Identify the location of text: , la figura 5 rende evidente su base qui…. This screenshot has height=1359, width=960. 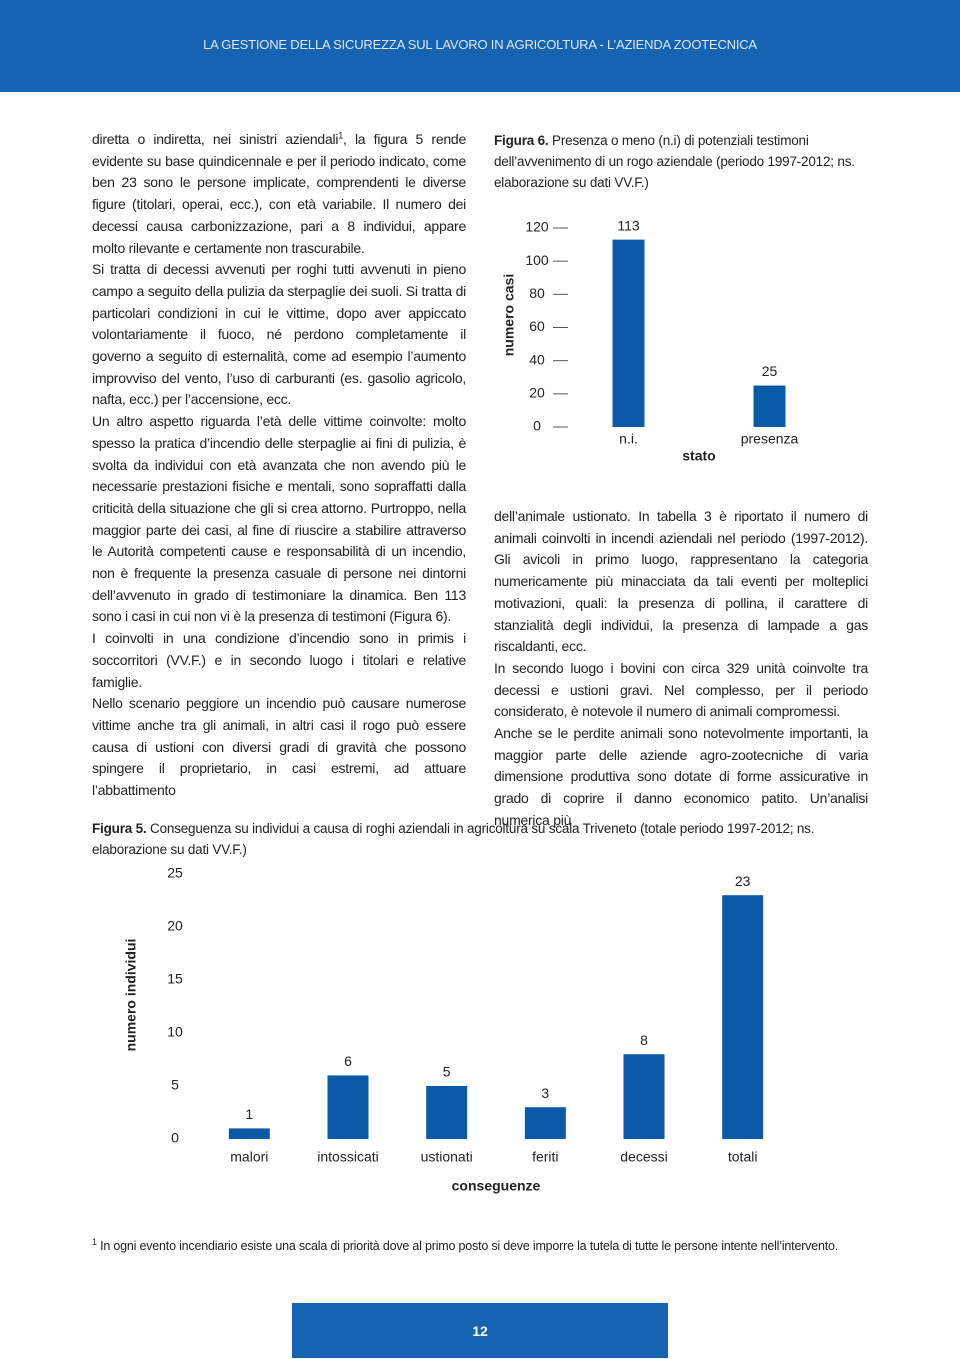
(279, 193).